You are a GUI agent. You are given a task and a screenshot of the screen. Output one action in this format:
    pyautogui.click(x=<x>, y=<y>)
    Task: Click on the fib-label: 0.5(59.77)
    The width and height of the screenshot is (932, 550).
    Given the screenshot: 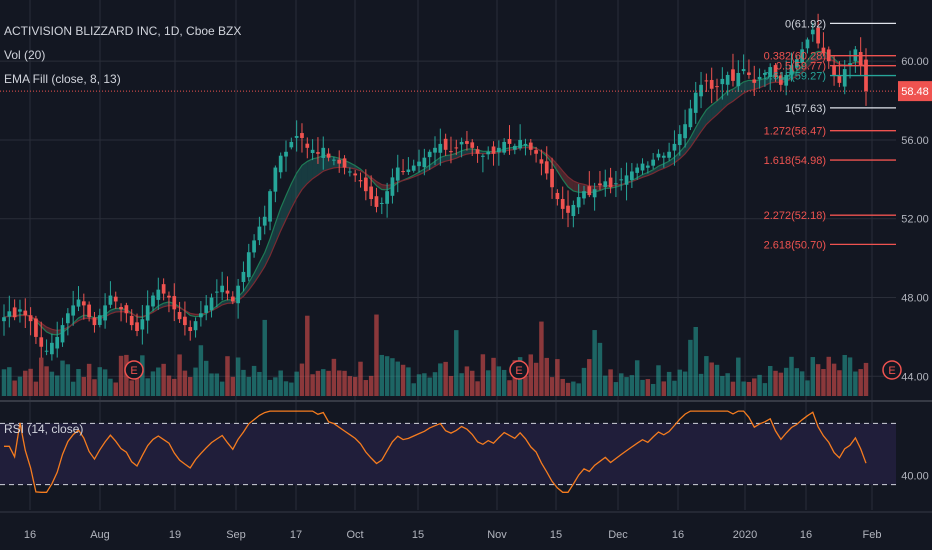 What is the action you would take?
    pyautogui.click(x=801, y=67)
    